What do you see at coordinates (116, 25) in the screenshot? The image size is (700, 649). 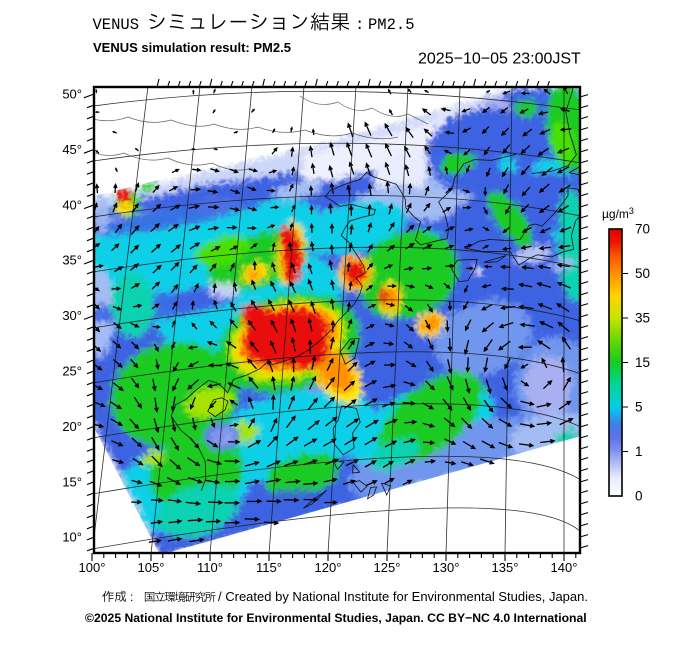 I see `svg-text: VENUS` at bounding box center [116, 25].